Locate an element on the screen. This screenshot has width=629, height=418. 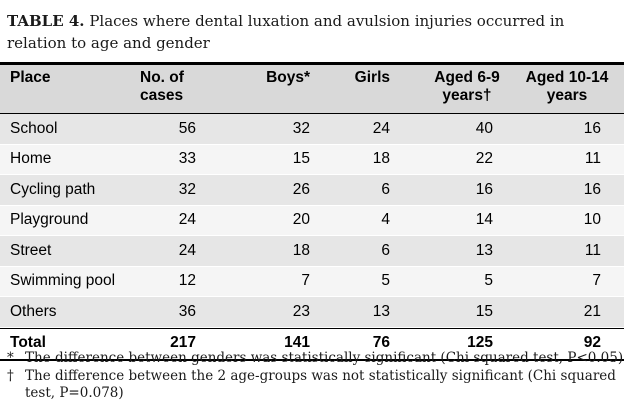
cell-place: Cycling path is located at coordinates (53, 189).